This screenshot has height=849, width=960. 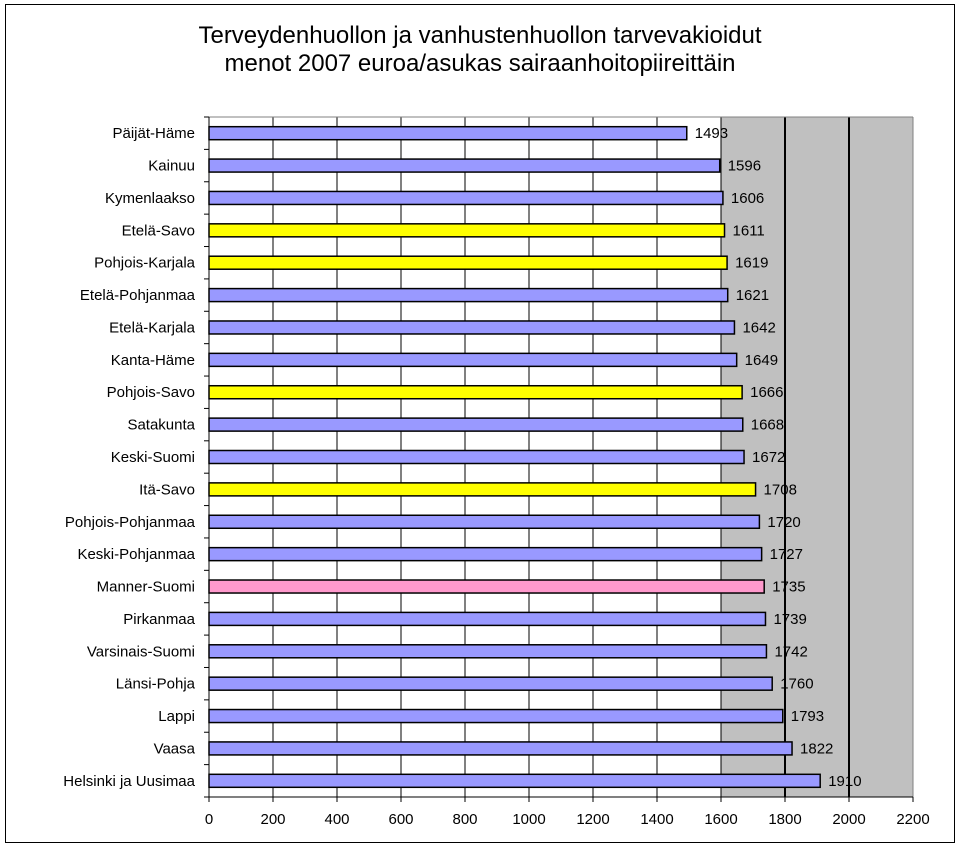 What do you see at coordinates (159, 619) in the screenshot?
I see `category-label: Pirkanmaa` at bounding box center [159, 619].